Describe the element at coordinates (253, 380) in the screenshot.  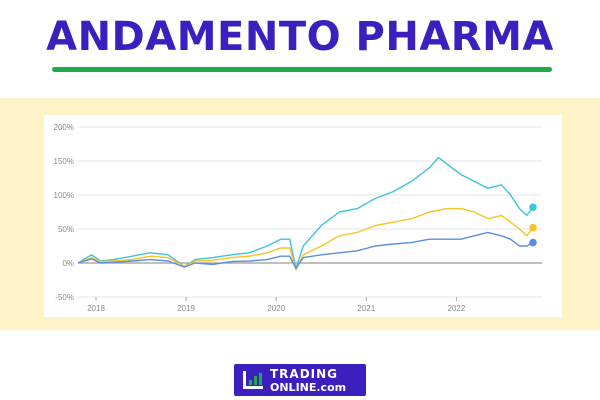
I see `bar-chart-icon` at that location.